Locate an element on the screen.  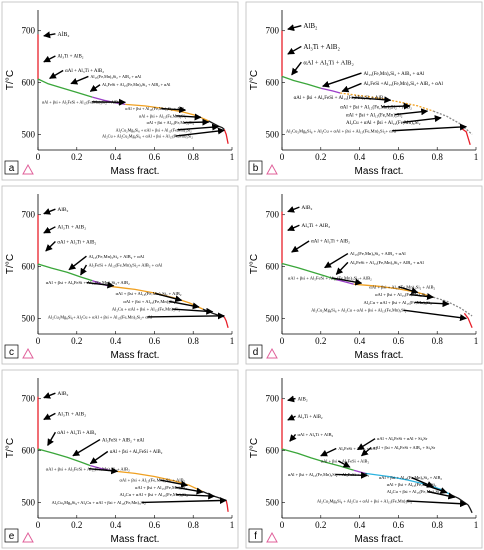
panel-letter: a is located at coordinates (12, 168).